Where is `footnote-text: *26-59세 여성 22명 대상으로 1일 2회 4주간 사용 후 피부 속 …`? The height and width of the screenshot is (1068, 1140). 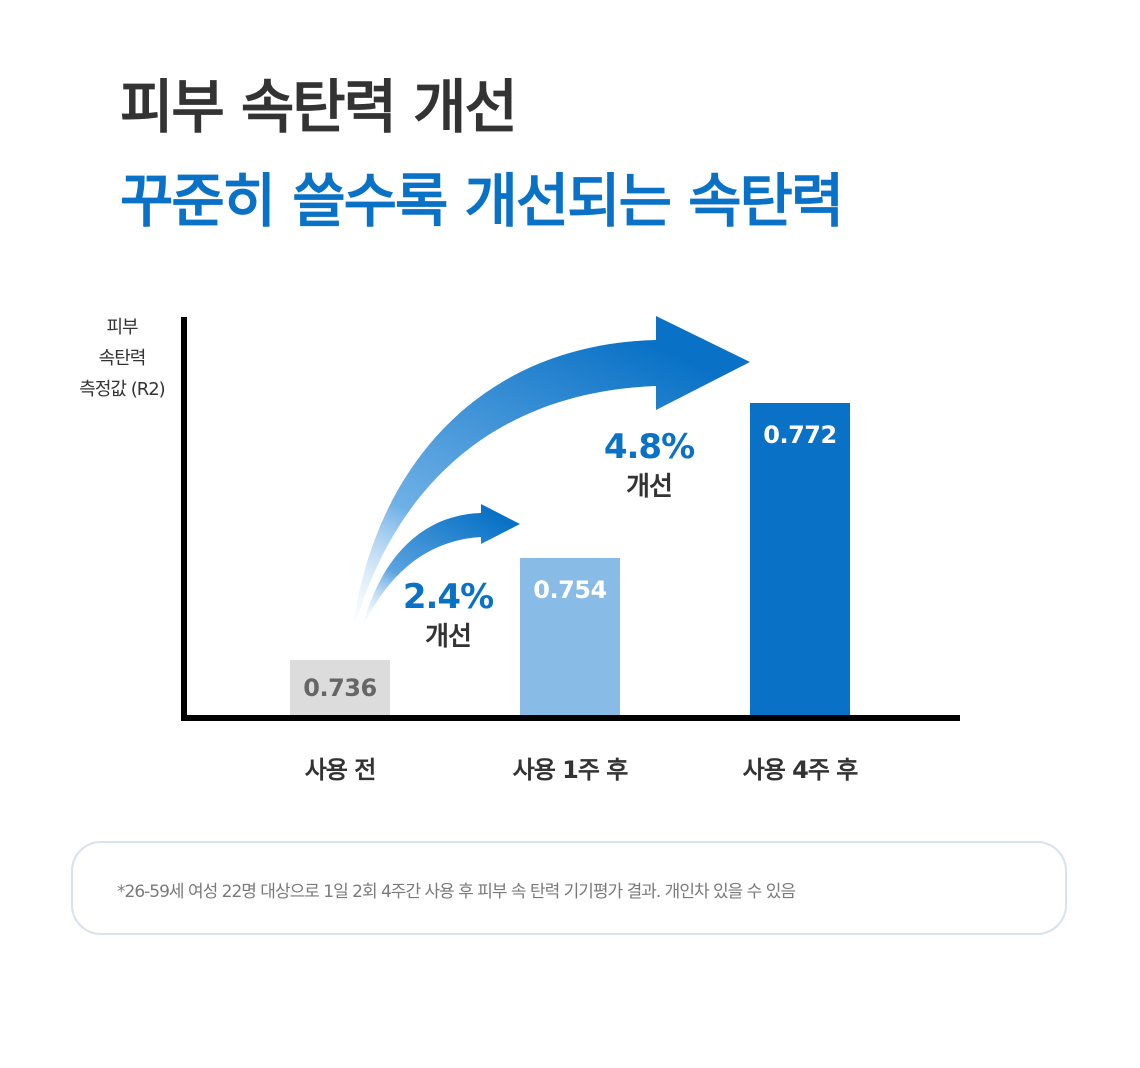 footnote-text: *26-59세 여성 22명 대상으로 1일 2회 4주간 사용 후 피부 속 … is located at coordinates (456, 892).